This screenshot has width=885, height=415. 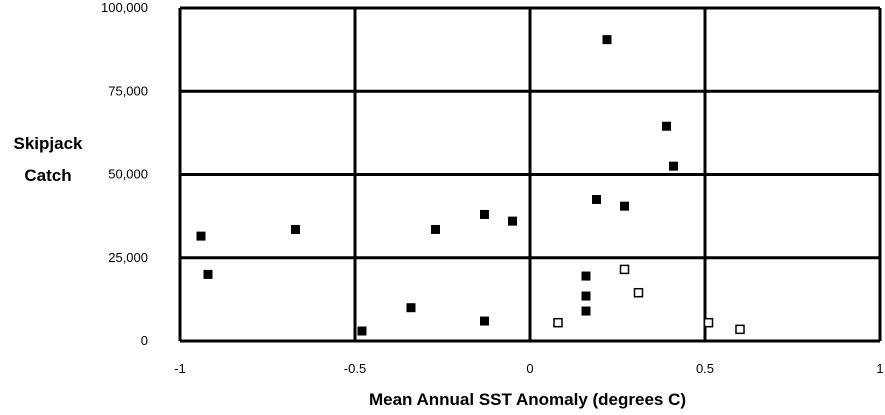 What do you see at coordinates (48, 143) in the screenshot?
I see `y-axis-label-line-1: Skipjack` at bounding box center [48, 143].